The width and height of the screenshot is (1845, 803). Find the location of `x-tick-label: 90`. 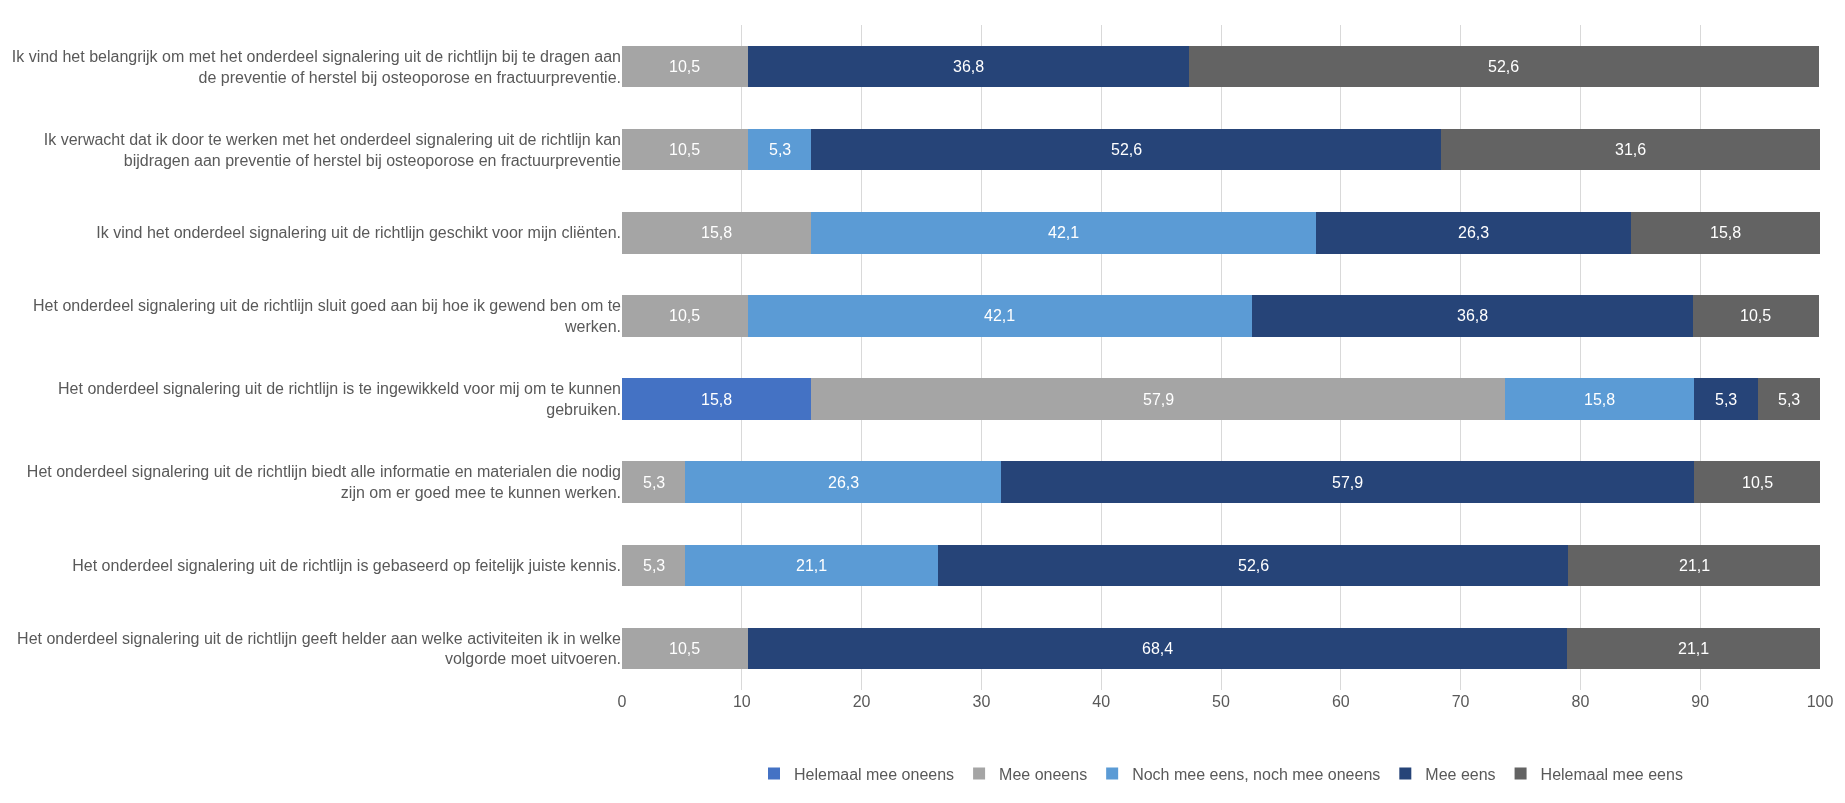

x-tick-label: 90 is located at coordinates (1700, 701).